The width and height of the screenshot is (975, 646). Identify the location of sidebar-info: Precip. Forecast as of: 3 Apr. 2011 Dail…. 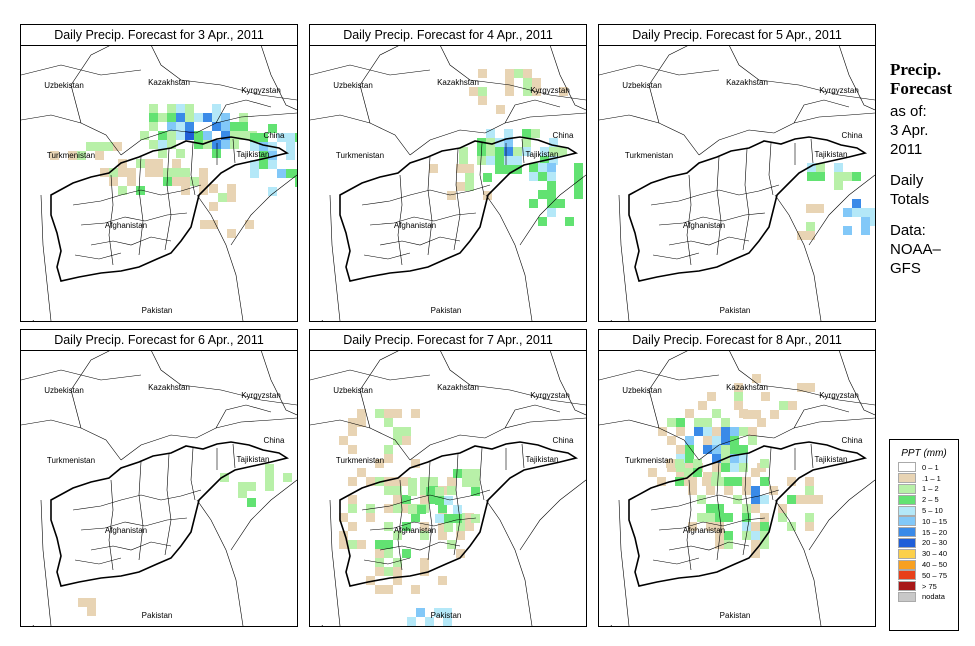
(930, 169).